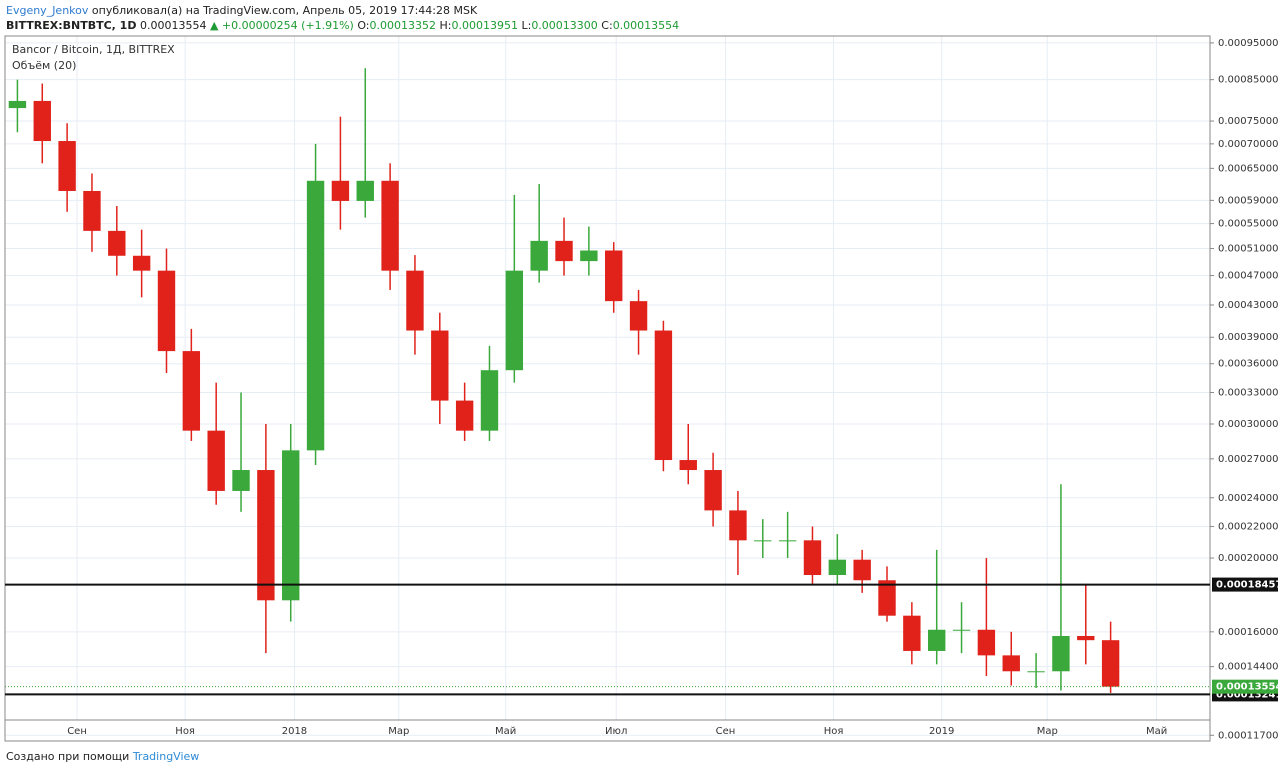 This screenshot has height=773, width=1280. I want to click on footer: Создано при помощи TradingView, so click(102, 756).